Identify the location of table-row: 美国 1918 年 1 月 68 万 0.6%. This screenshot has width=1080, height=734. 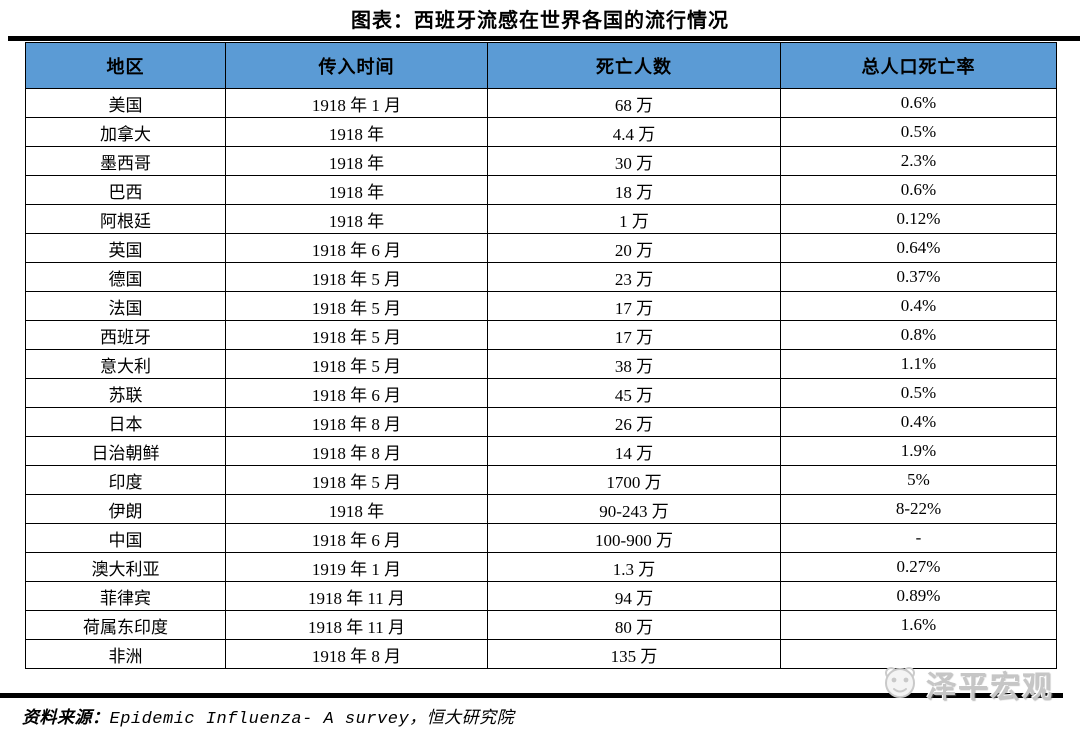
(541, 103).